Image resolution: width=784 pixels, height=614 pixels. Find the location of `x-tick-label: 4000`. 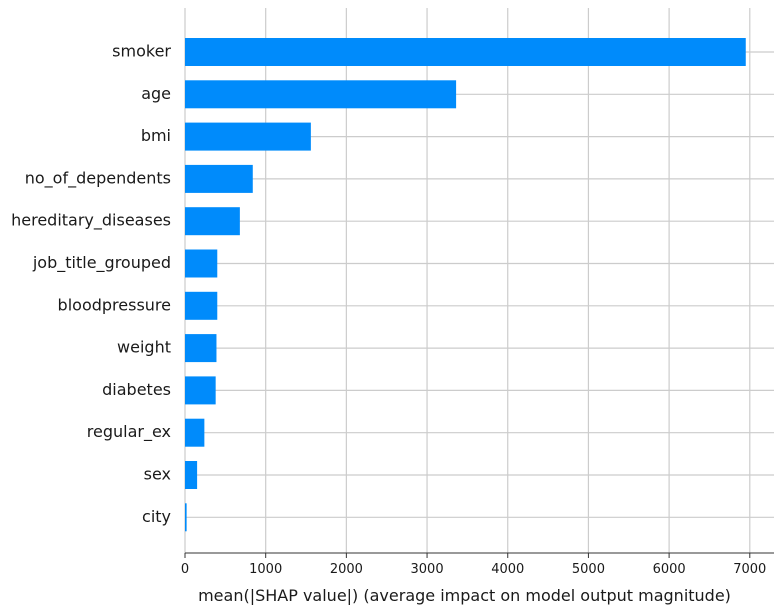

x-tick-label: 4000 is located at coordinates (507, 569).